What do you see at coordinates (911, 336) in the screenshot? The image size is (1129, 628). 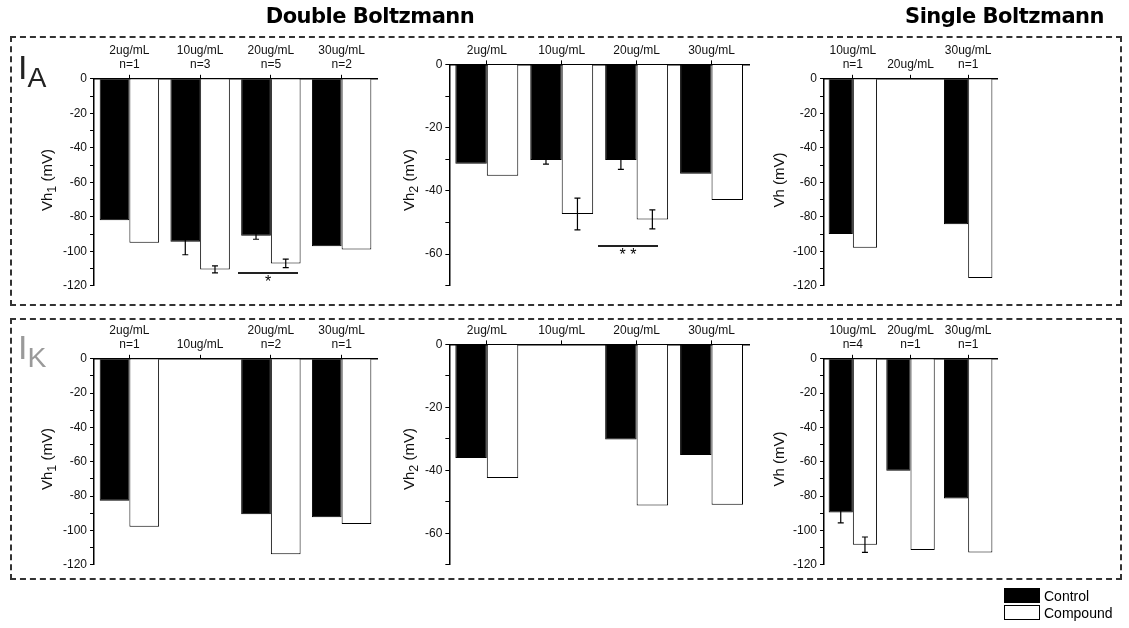 I see `x-tick-label: 20ug/mL n=1` at bounding box center [911, 336].